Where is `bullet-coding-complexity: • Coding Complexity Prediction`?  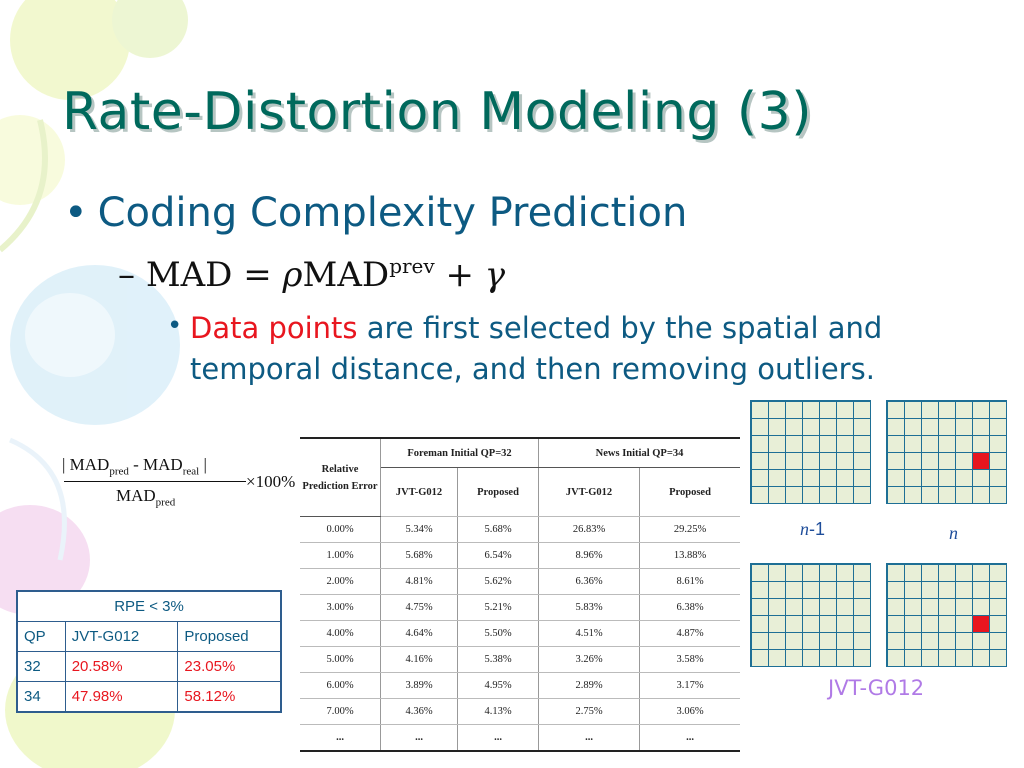 bullet-coding-complexity: • Coding Complexity Prediction is located at coordinates (375, 213).